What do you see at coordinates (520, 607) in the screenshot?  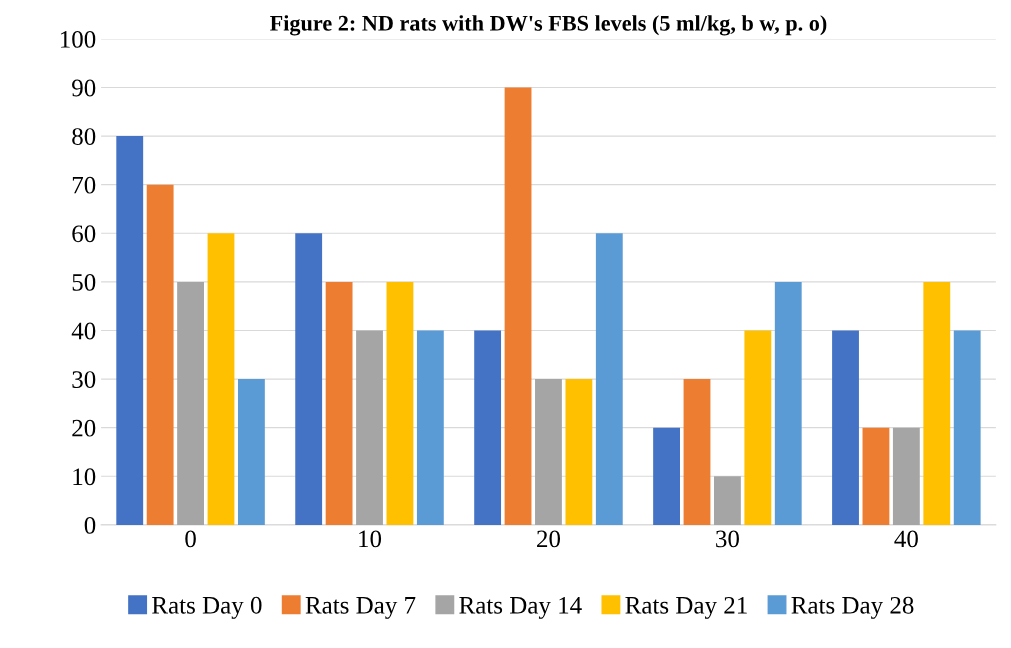 I see `legend-label: Rats Day 14` at bounding box center [520, 607].